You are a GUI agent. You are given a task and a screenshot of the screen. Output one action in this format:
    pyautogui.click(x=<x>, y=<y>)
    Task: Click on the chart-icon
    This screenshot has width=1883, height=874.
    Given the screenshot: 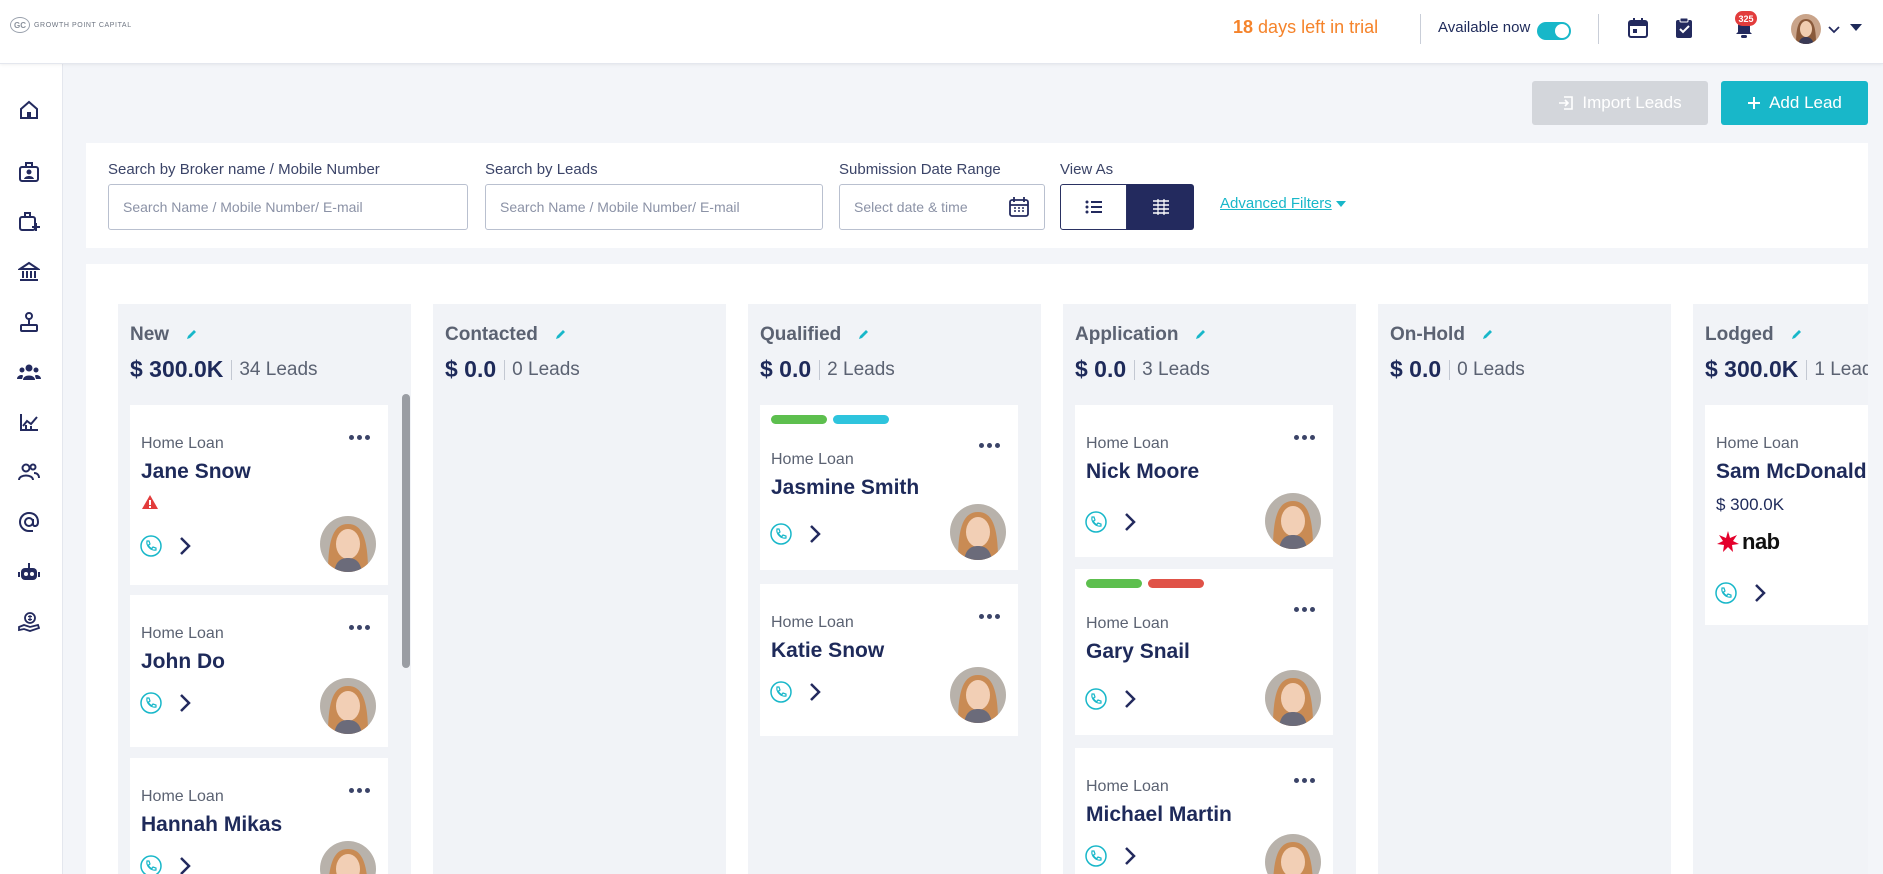 What is the action you would take?
    pyautogui.click(x=29, y=422)
    